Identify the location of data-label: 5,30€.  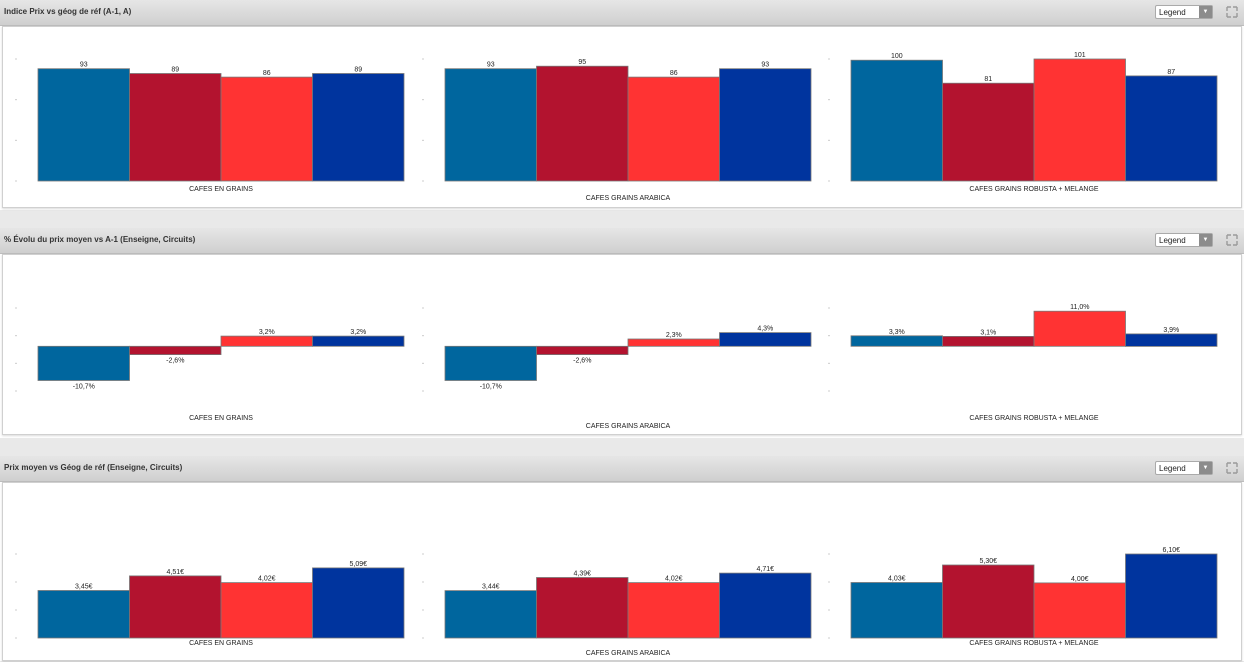
(989, 561).